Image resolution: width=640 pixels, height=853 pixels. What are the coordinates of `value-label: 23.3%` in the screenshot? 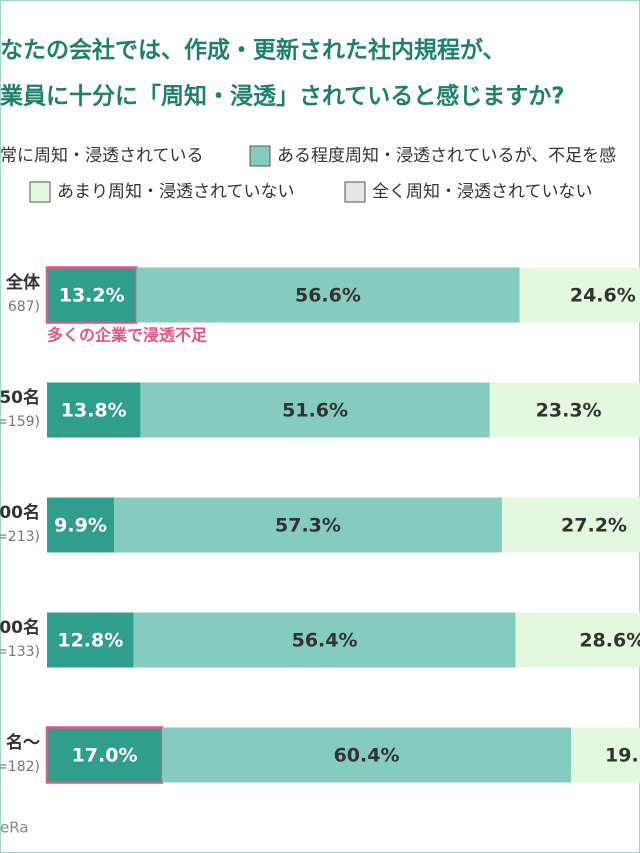 It's located at (569, 411).